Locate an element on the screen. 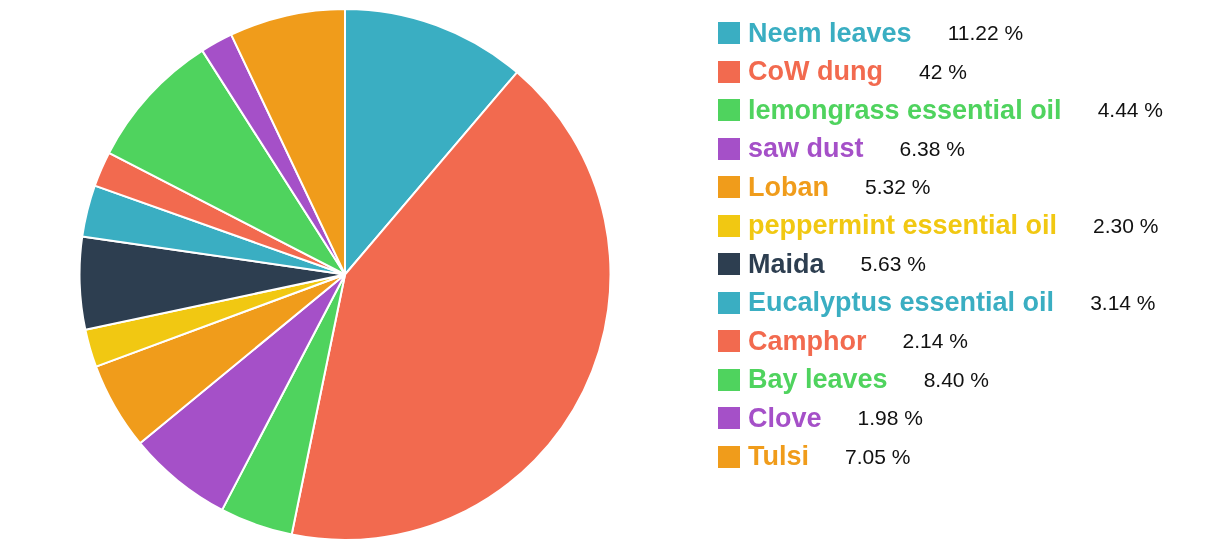 The height and width of the screenshot is (549, 1221). data-label: 2.30 % is located at coordinates (1126, 225).